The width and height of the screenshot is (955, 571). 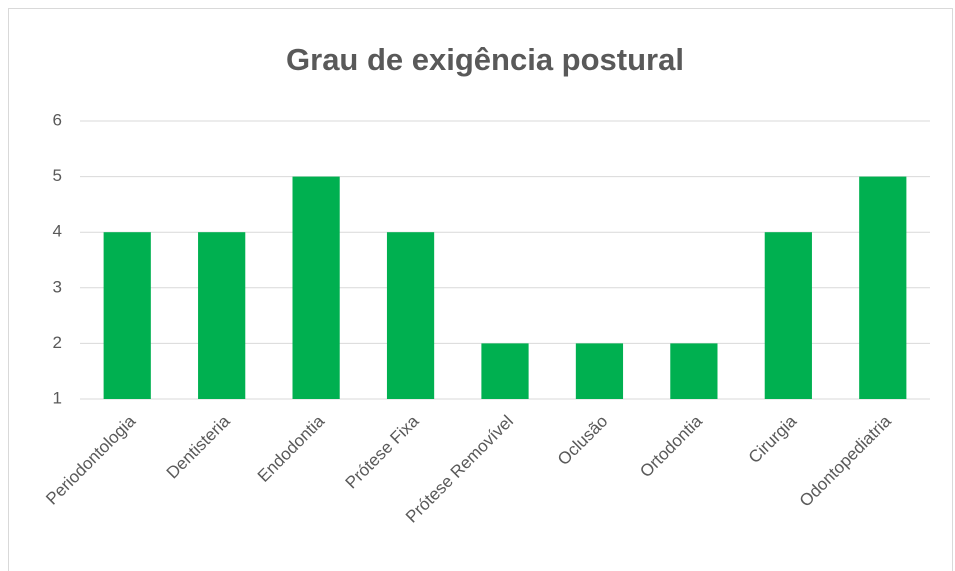 What do you see at coordinates (57, 119) in the screenshot?
I see `y-tick-label: 6` at bounding box center [57, 119].